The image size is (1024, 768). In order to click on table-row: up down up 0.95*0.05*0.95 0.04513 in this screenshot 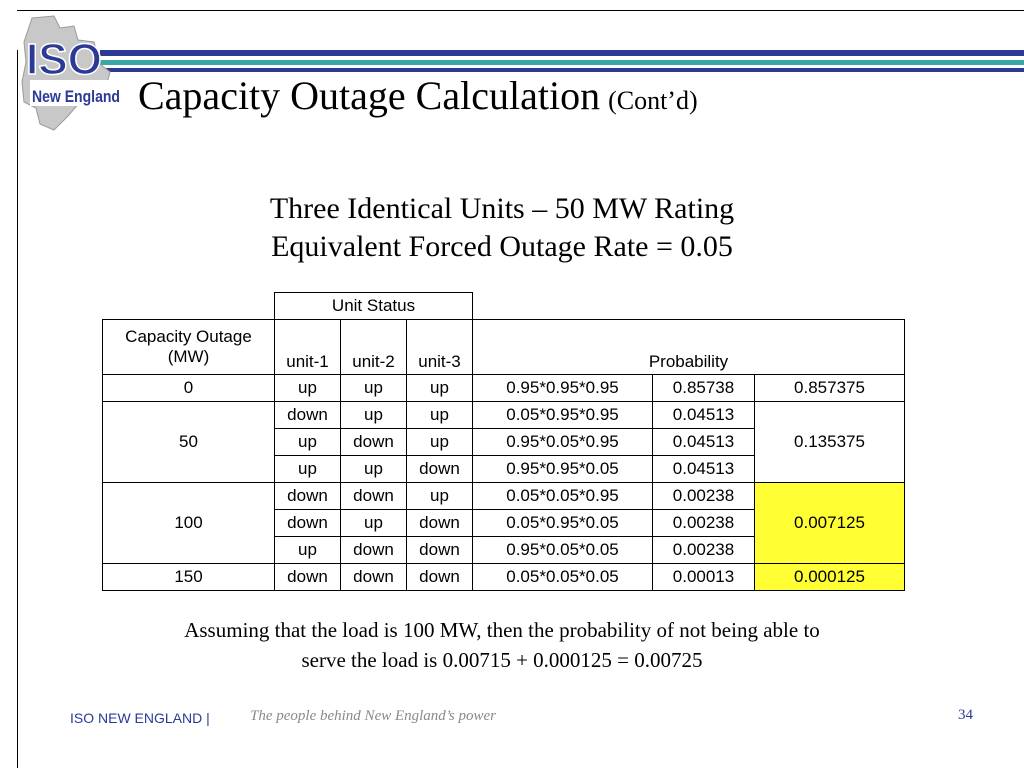, I will do `click(504, 442)`.